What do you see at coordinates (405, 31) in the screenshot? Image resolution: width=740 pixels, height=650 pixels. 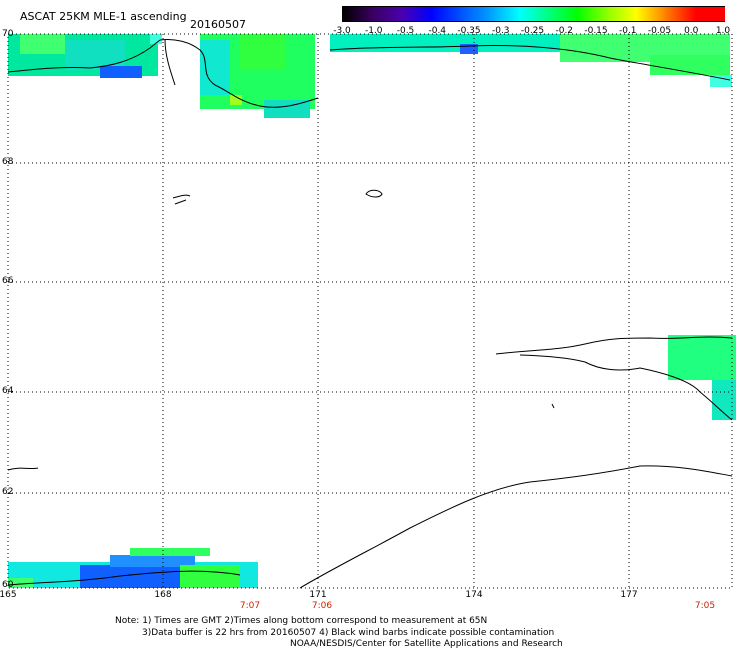 I see `colorbar-tick-label: -0.5` at bounding box center [405, 31].